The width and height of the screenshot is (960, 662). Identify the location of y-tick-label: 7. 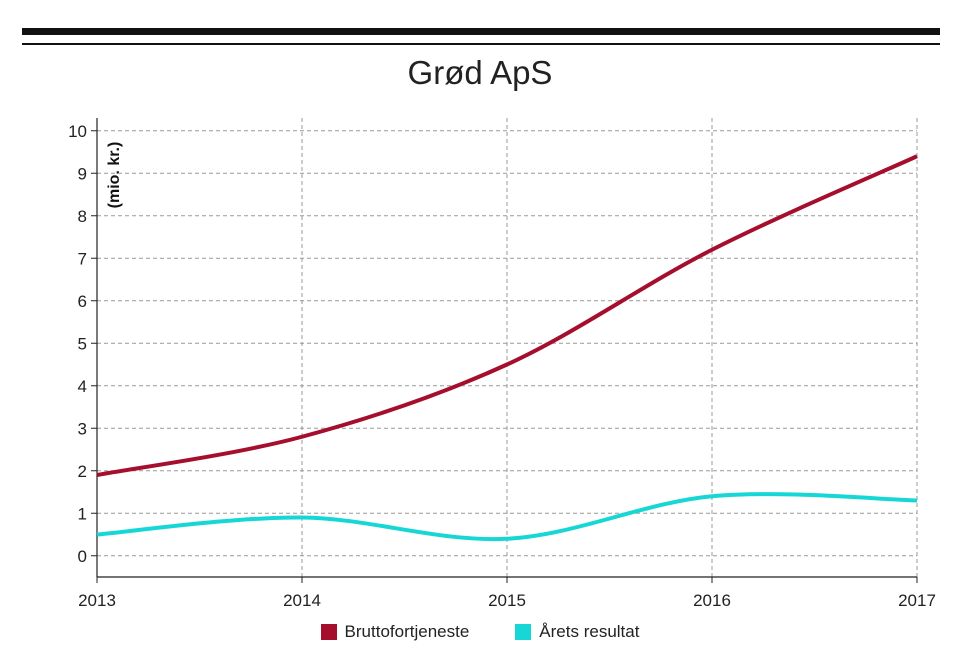
(82, 258).